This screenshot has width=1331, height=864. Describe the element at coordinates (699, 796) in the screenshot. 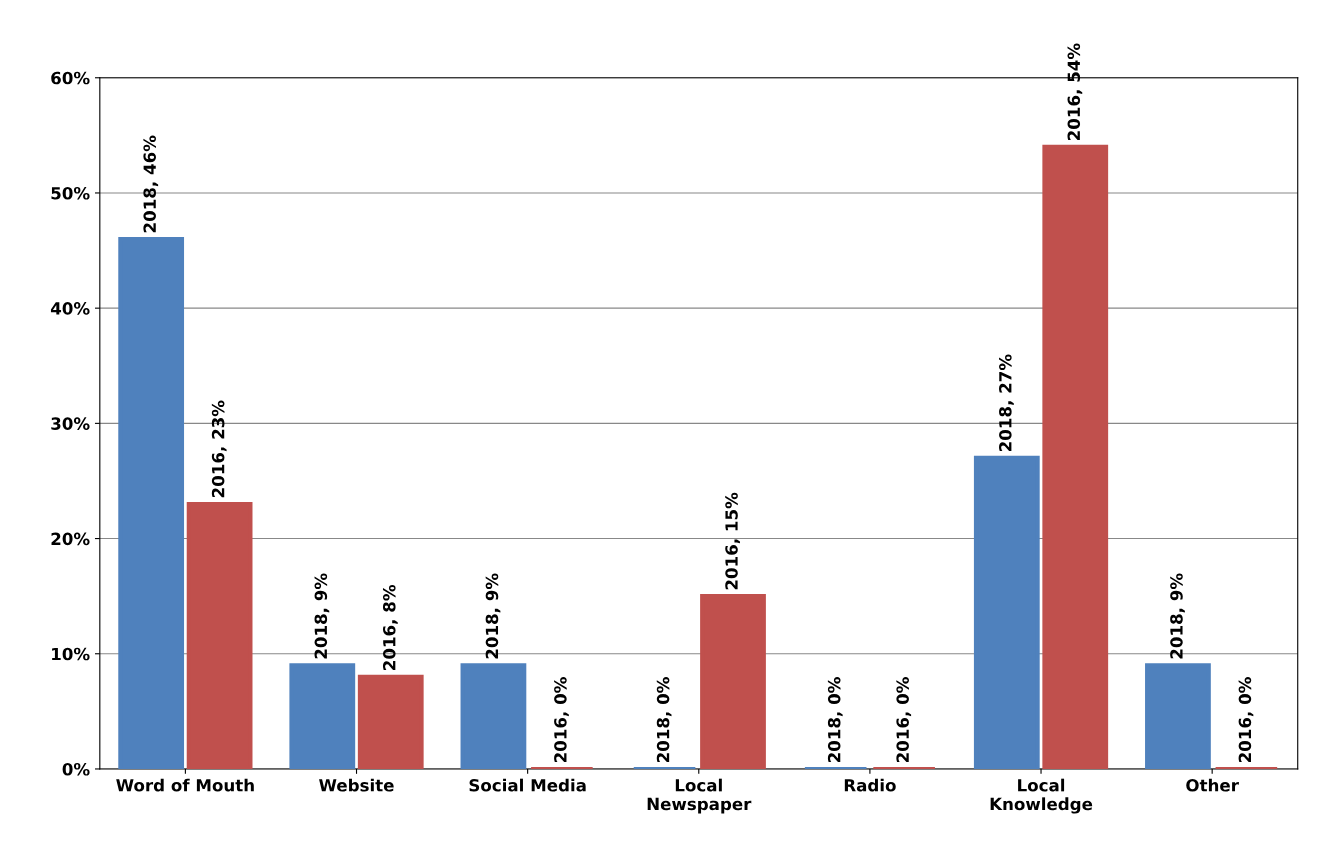

I see `x-tick-label: Local Newspaper` at that location.